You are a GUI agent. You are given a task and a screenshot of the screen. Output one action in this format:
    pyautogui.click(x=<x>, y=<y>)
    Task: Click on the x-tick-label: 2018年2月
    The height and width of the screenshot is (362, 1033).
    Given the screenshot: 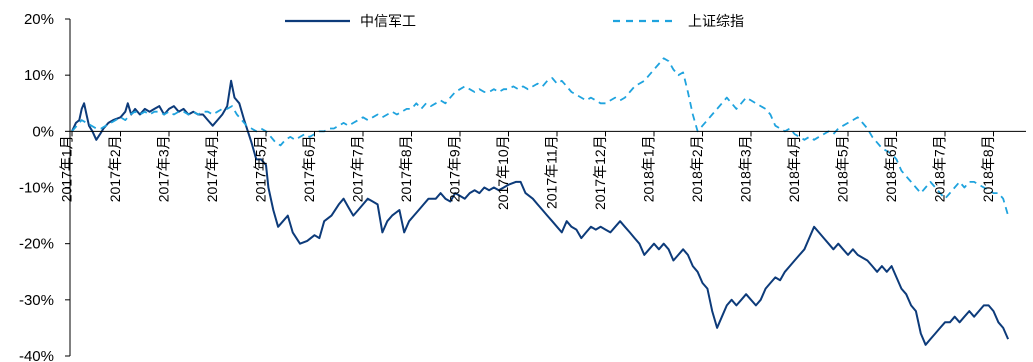 What is the action you would take?
    pyautogui.click(x=697, y=168)
    